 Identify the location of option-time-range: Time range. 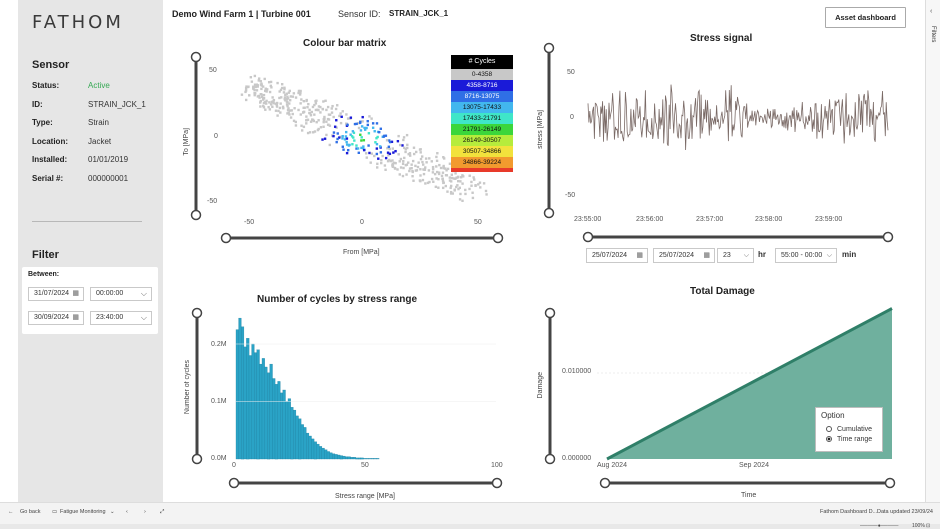
(849, 439).